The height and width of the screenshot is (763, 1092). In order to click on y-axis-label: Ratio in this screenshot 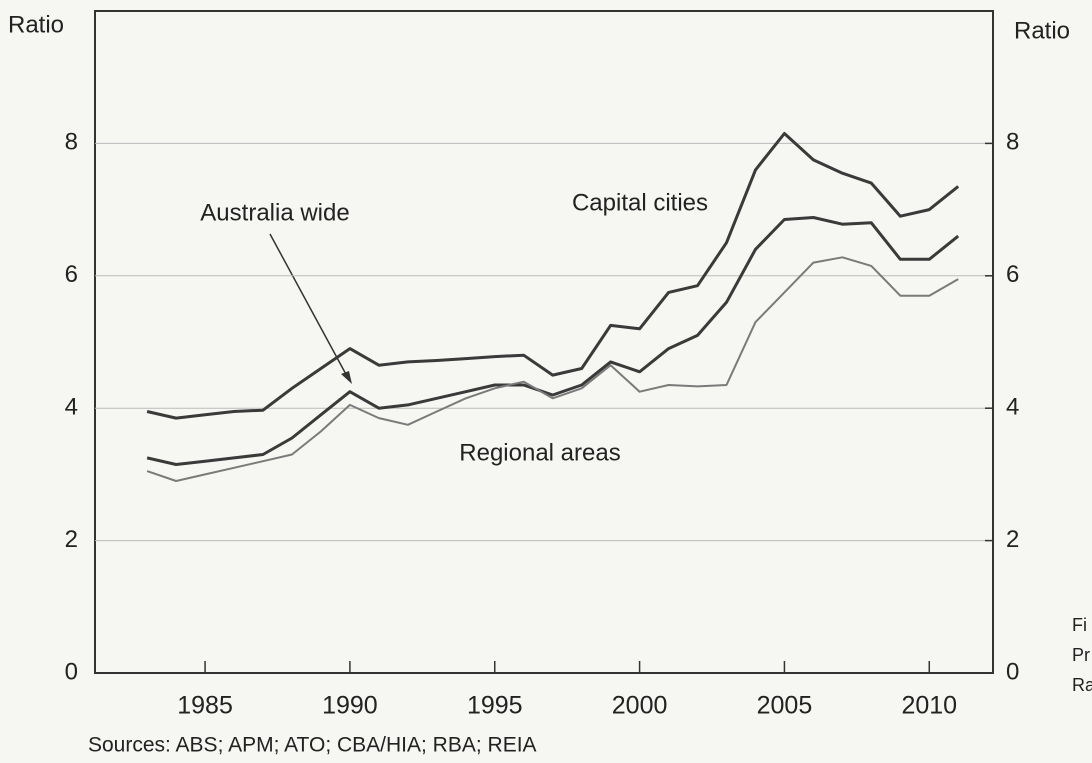, I will do `click(36, 24)`.